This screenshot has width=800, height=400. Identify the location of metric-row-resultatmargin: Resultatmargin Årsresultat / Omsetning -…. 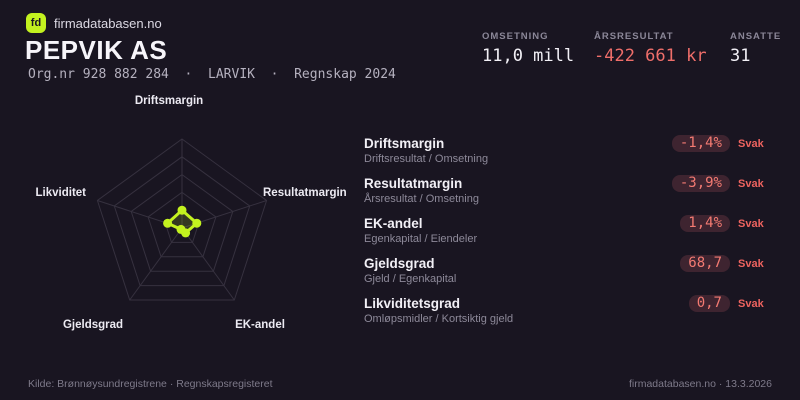
(564, 194).